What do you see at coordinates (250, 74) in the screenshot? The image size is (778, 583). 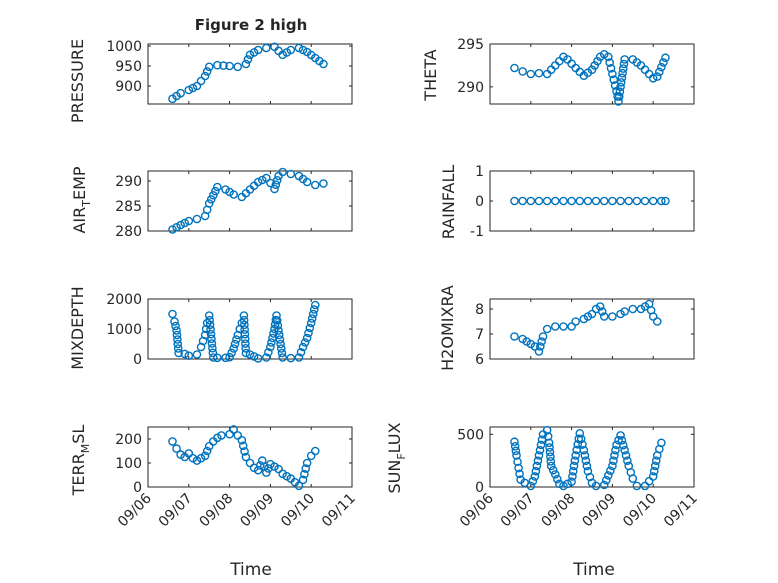 I see `axes-box-pressure` at bounding box center [250, 74].